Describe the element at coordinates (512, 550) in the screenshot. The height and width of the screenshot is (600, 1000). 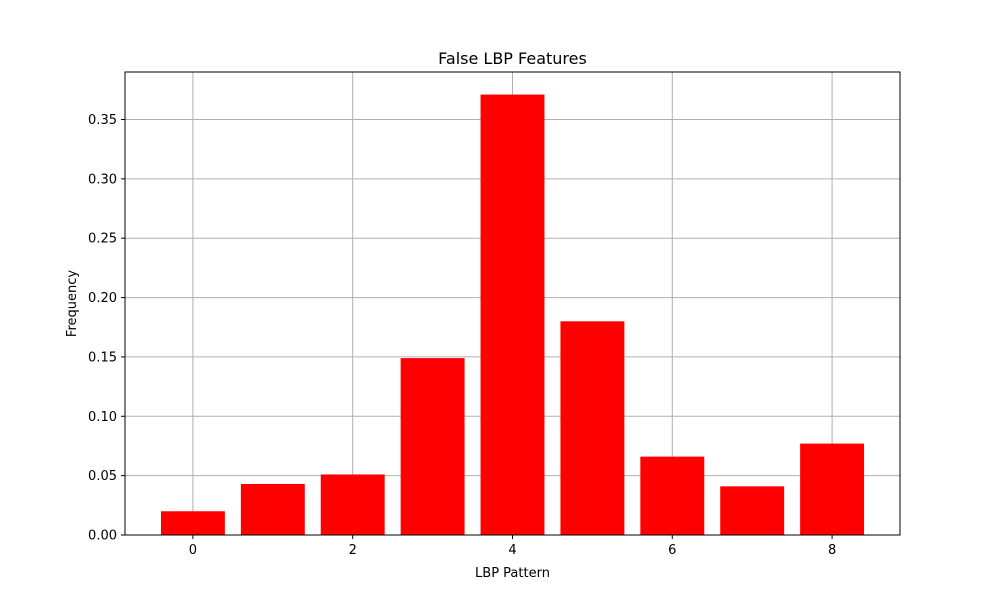
I see `x-tick-label: 4` at that location.